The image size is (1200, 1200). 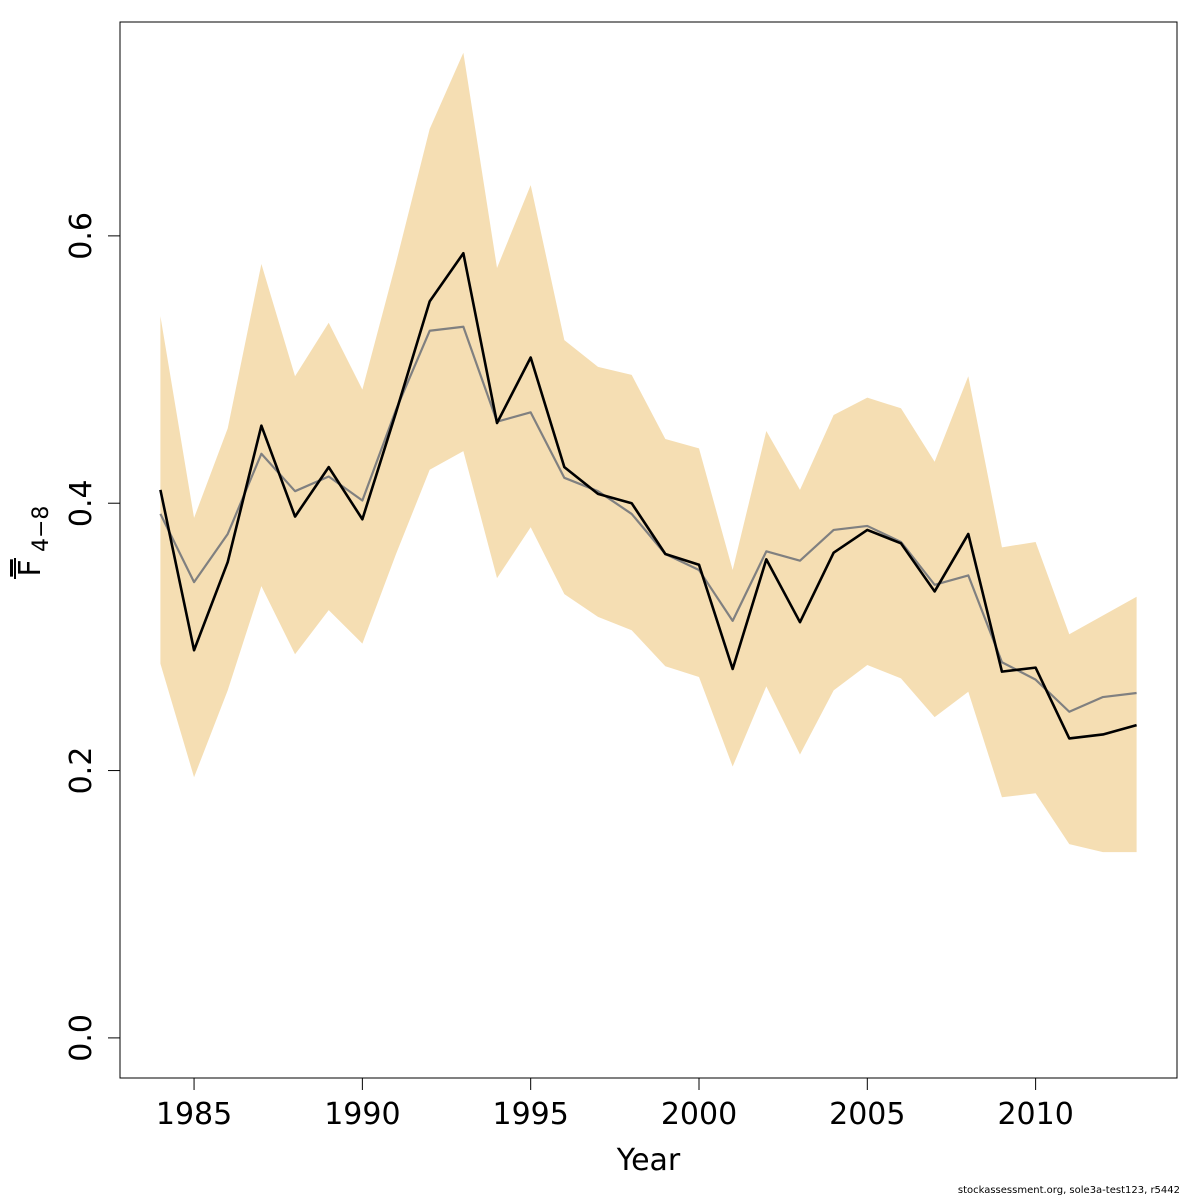 What do you see at coordinates (41, 529) in the screenshot?
I see `y-axis-title-subscript: 4−8` at bounding box center [41, 529].